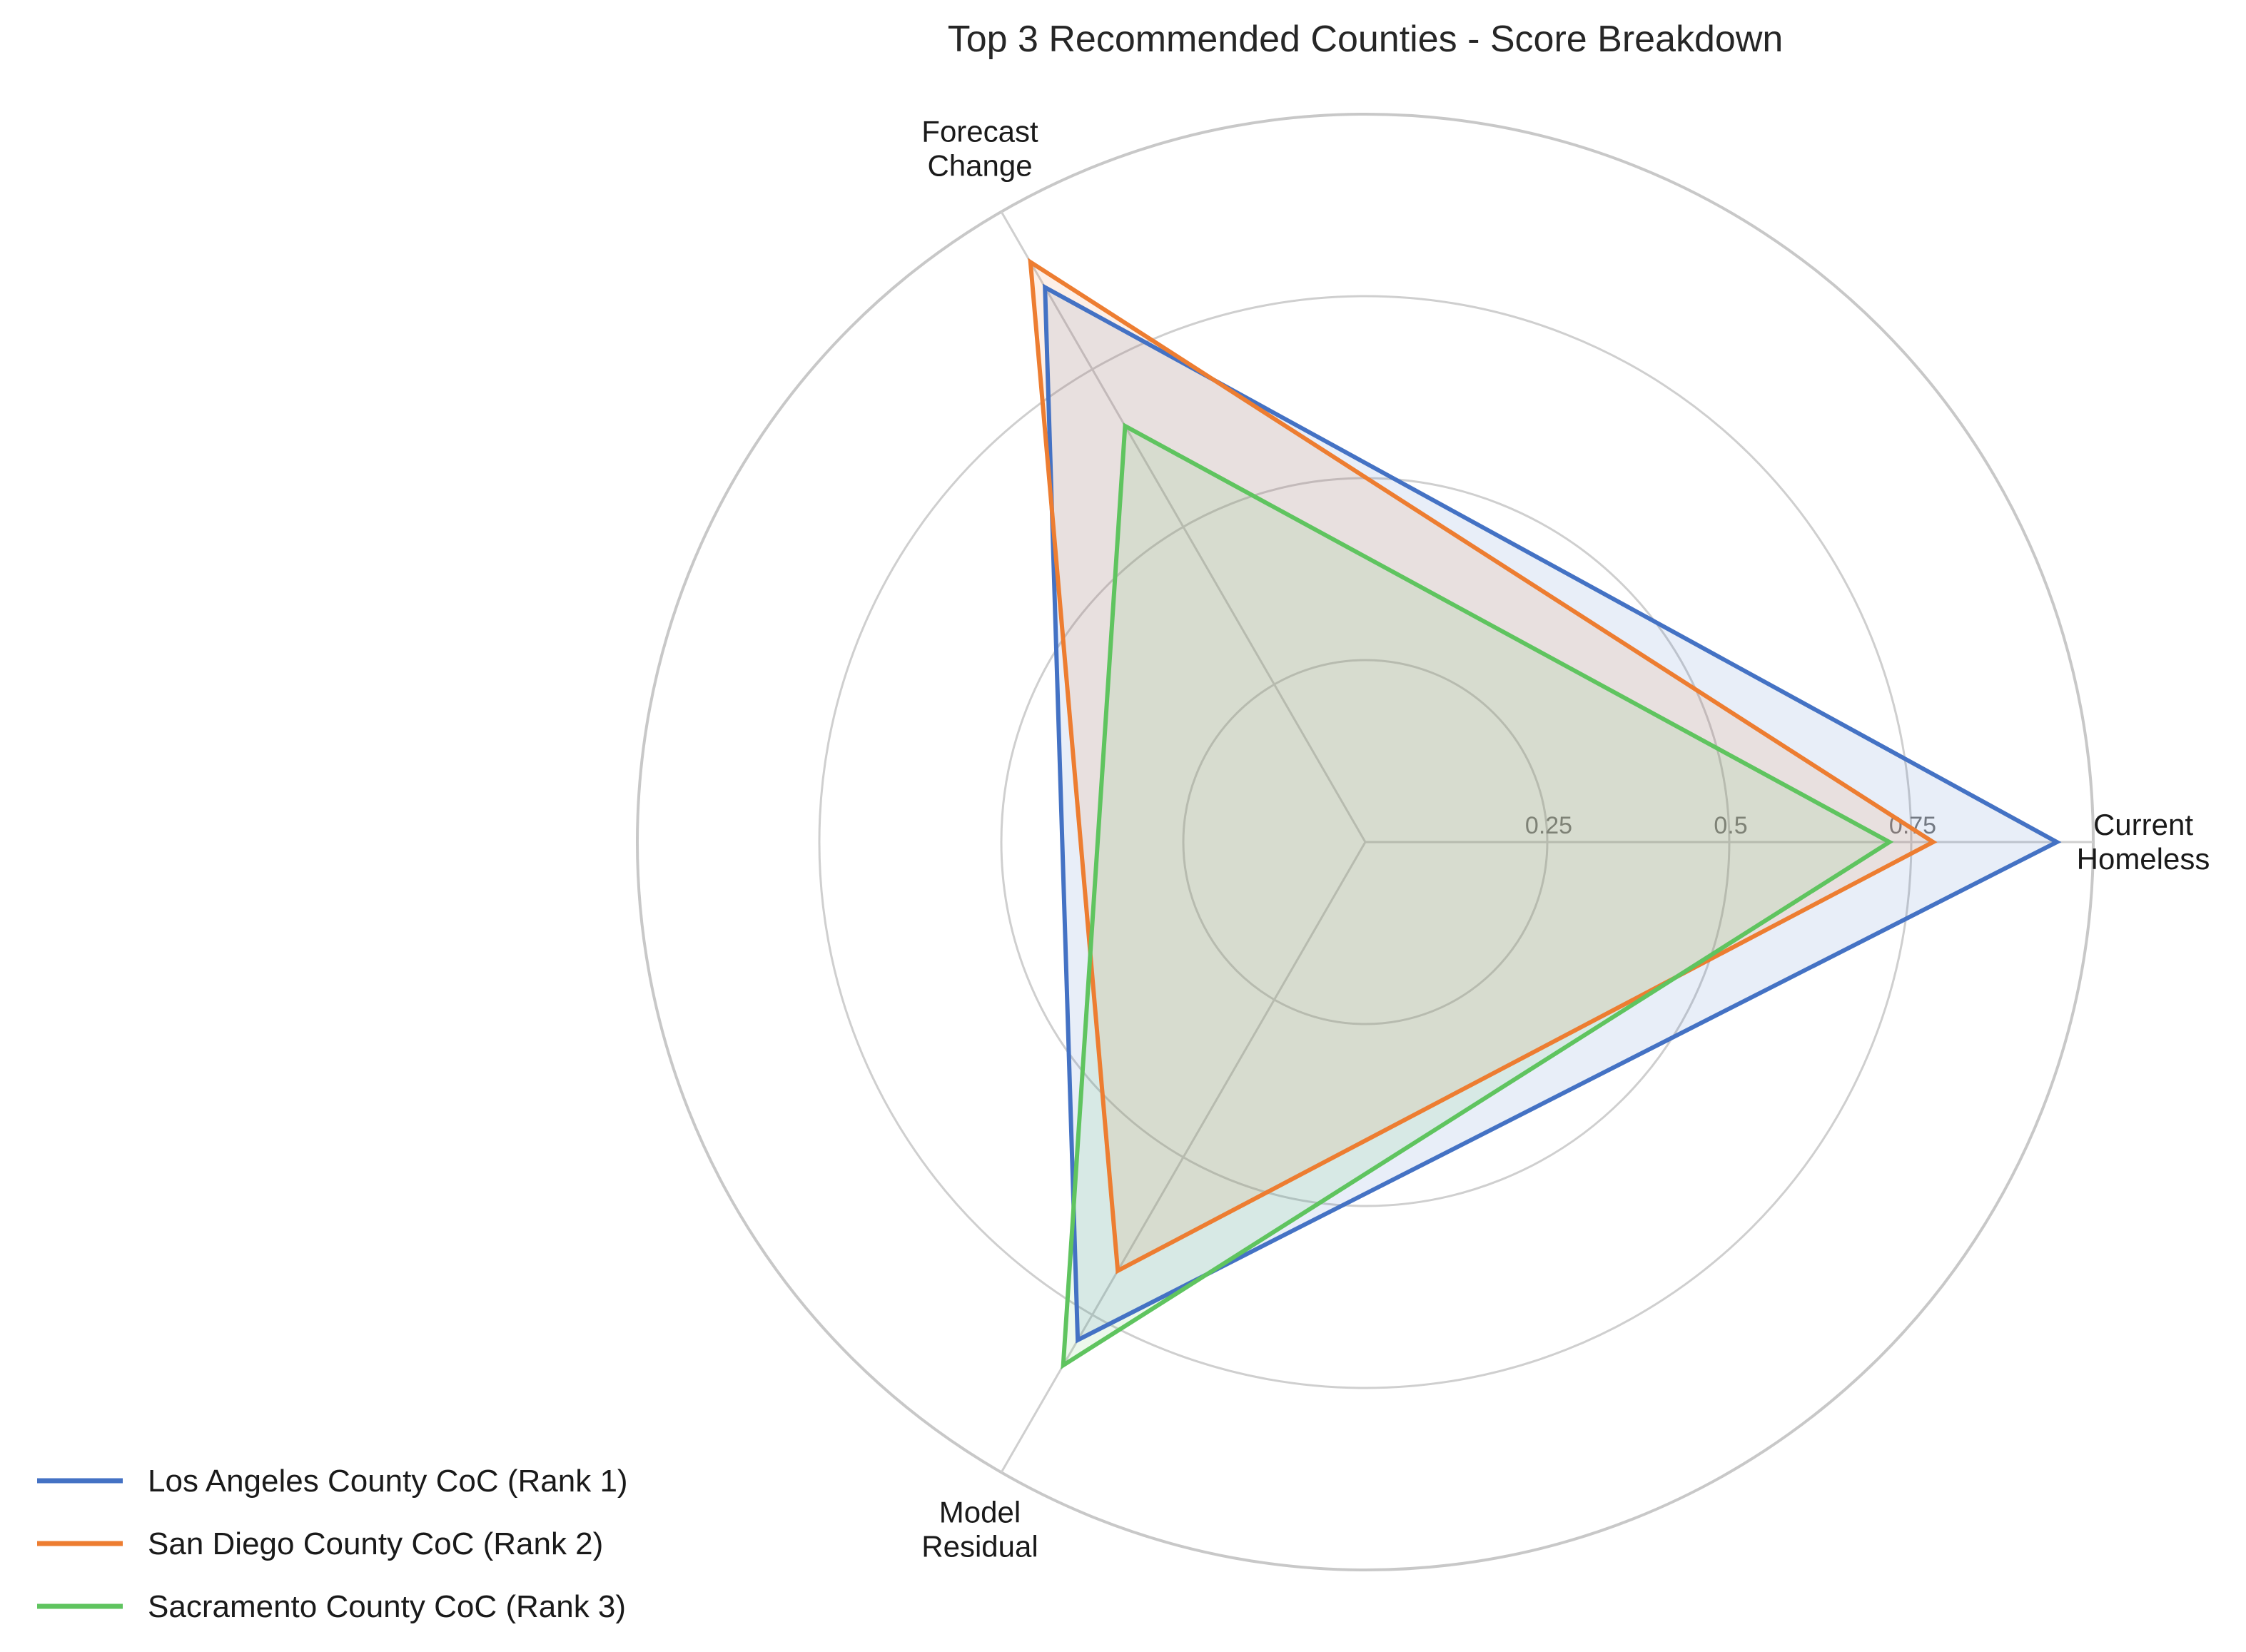 This screenshot has width=2246, height=1652. I want to click on axis-label: Forecast Change, so click(979, 149).